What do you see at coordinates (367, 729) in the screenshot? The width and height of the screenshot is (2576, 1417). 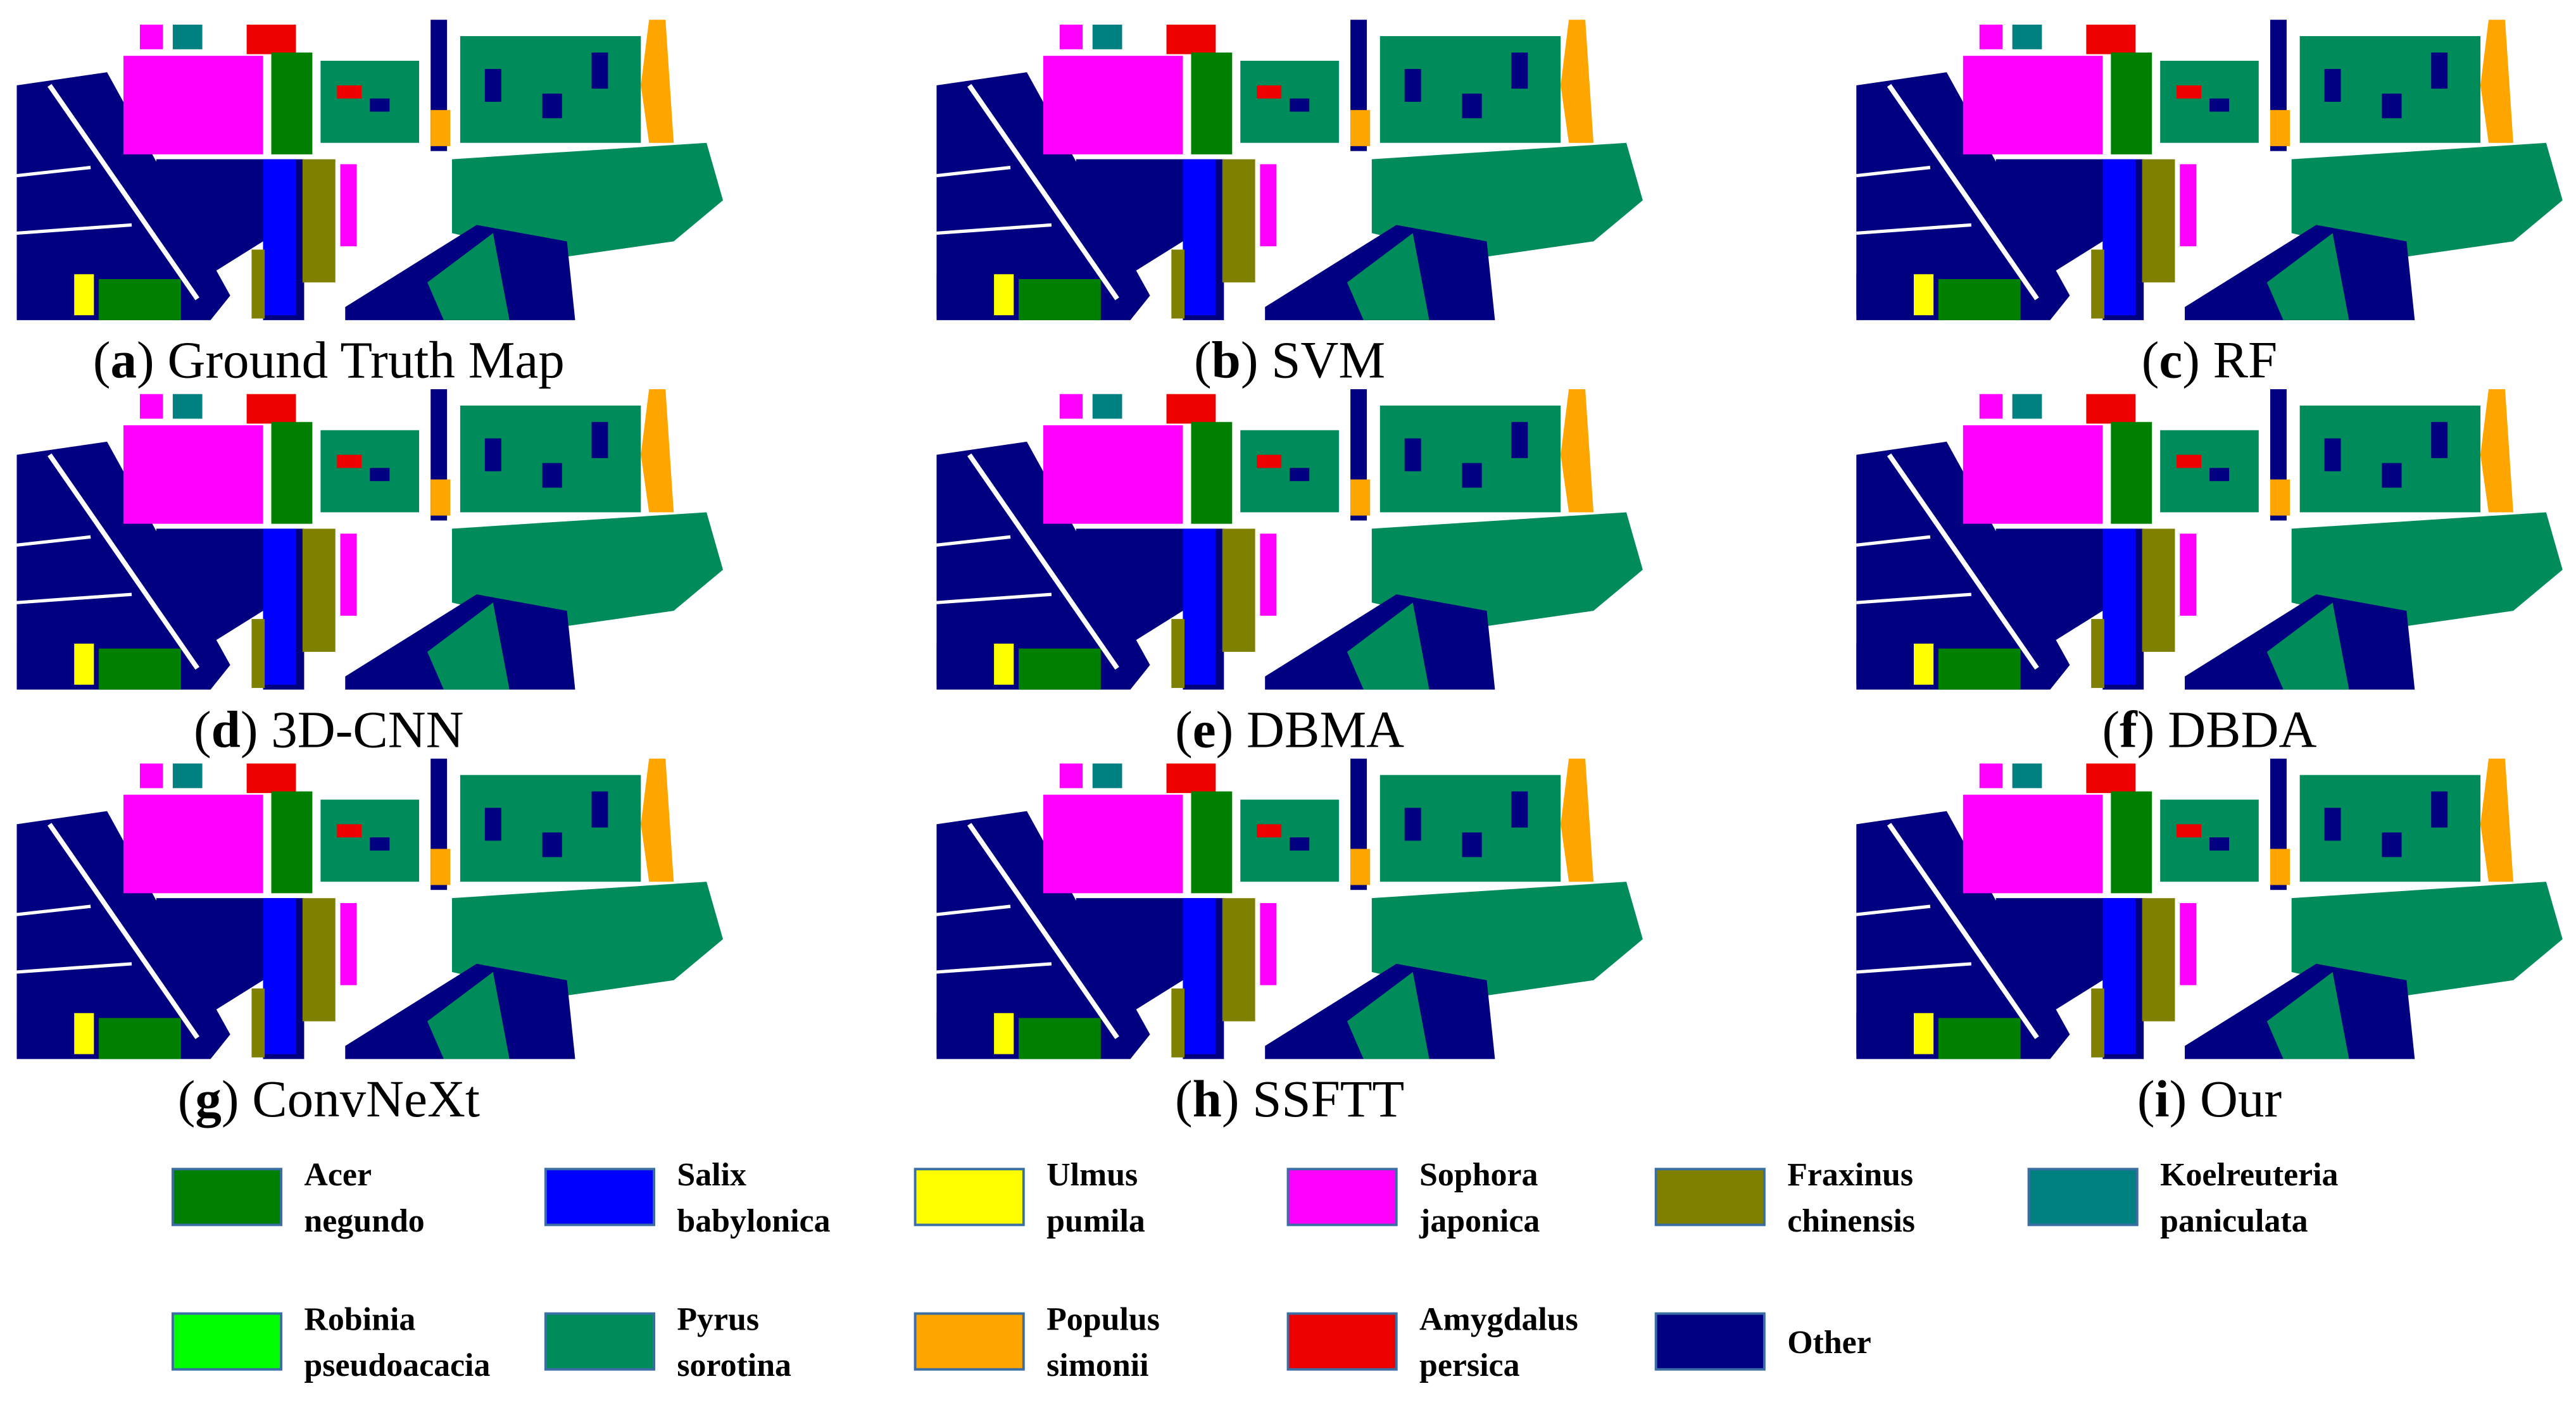 I see `caption-part: 3D-CNN` at bounding box center [367, 729].